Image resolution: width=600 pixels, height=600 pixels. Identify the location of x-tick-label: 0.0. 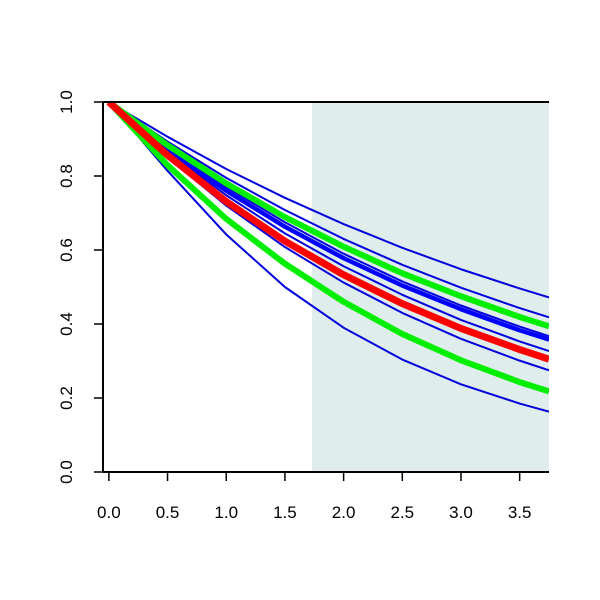
(109, 512).